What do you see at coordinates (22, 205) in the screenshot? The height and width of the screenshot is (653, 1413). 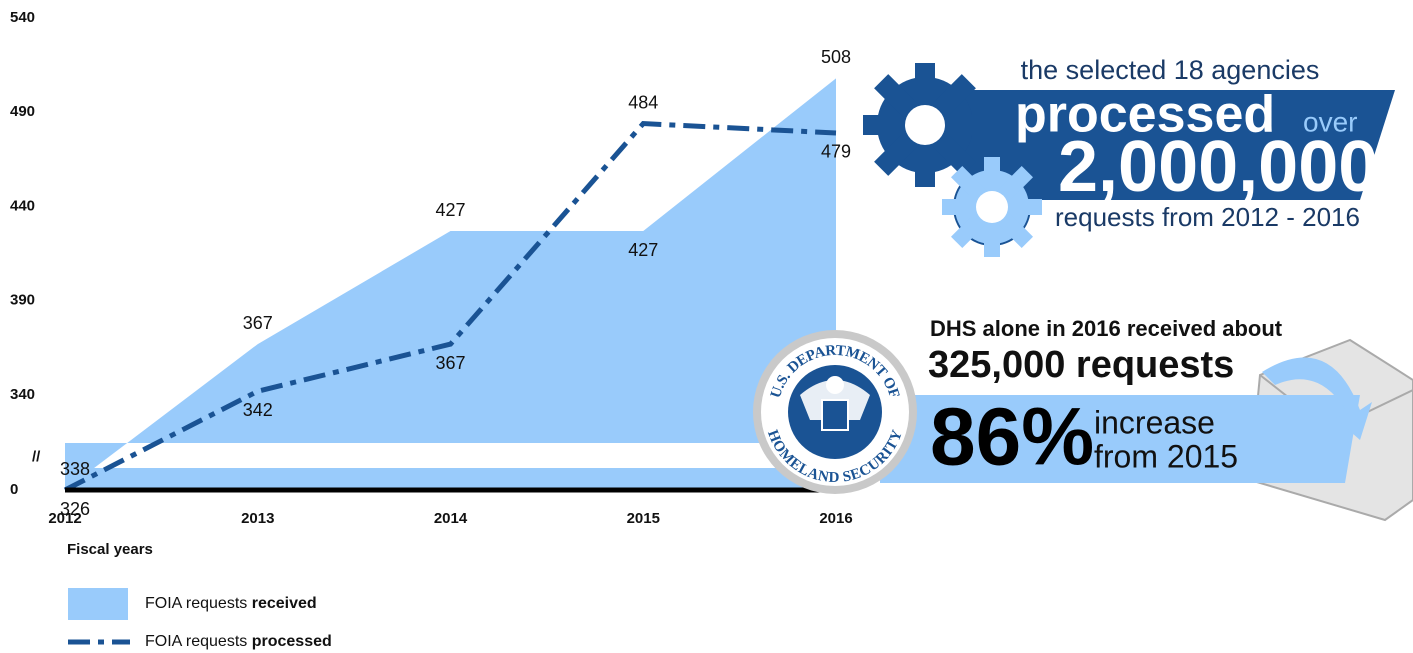 I see `y-tick-label: 440` at bounding box center [22, 205].